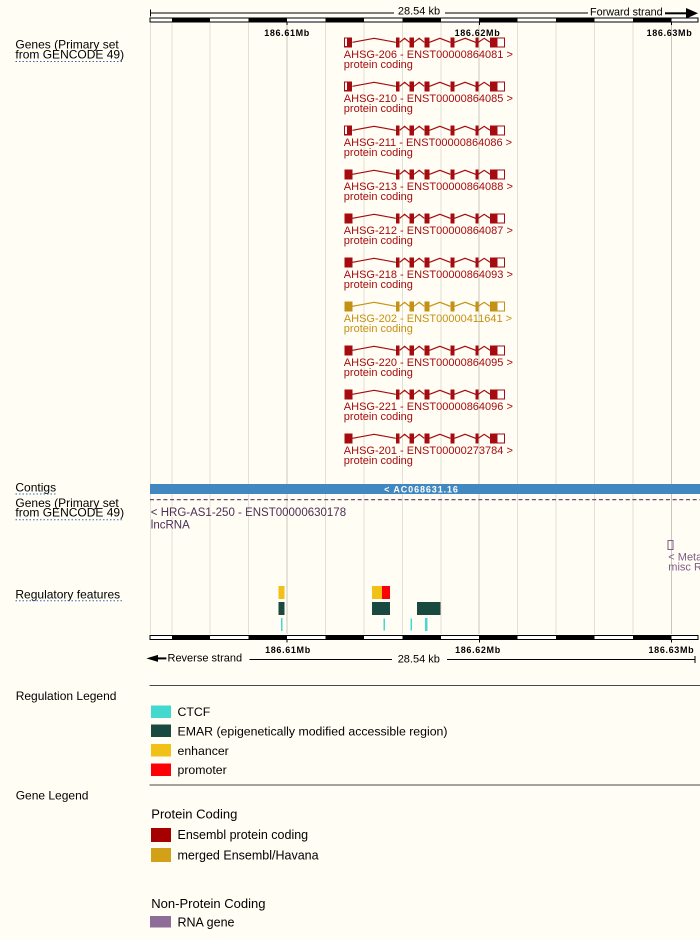 This screenshot has width=700, height=940. Describe the element at coordinates (66, 696) in the screenshot. I see `svg-text: Regulation Legend` at that location.